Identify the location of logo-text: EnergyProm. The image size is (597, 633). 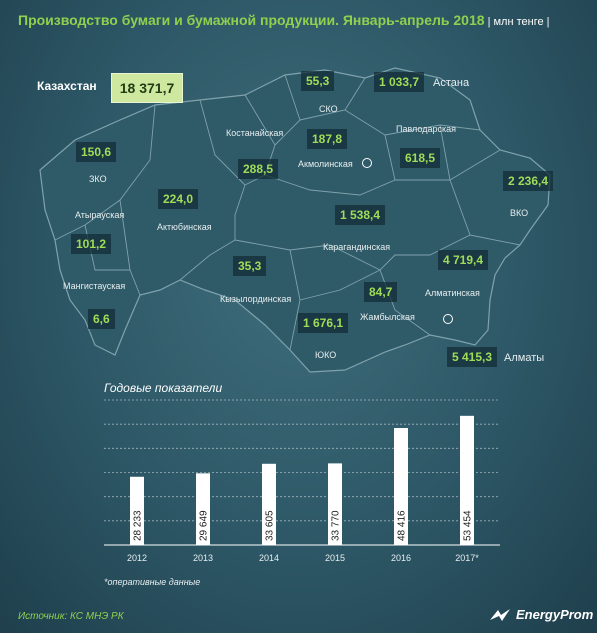
(555, 614).